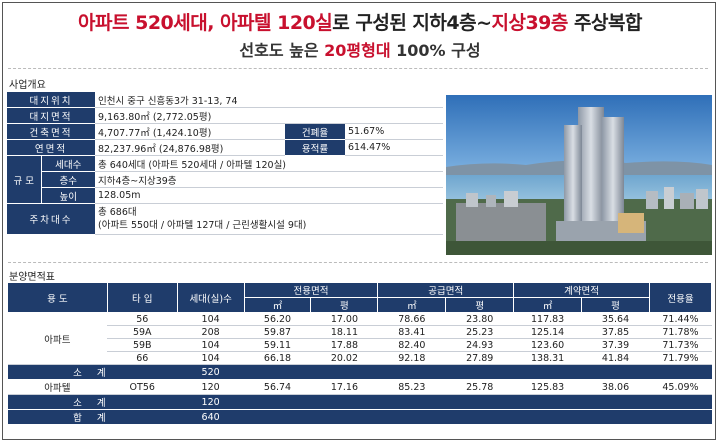 The height and width of the screenshot is (444, 720). What do you see at coordinates (615, 387) in the screenshot?
I see `contract-pyeong-cell: 38.06` at bounding box center [615, 387].